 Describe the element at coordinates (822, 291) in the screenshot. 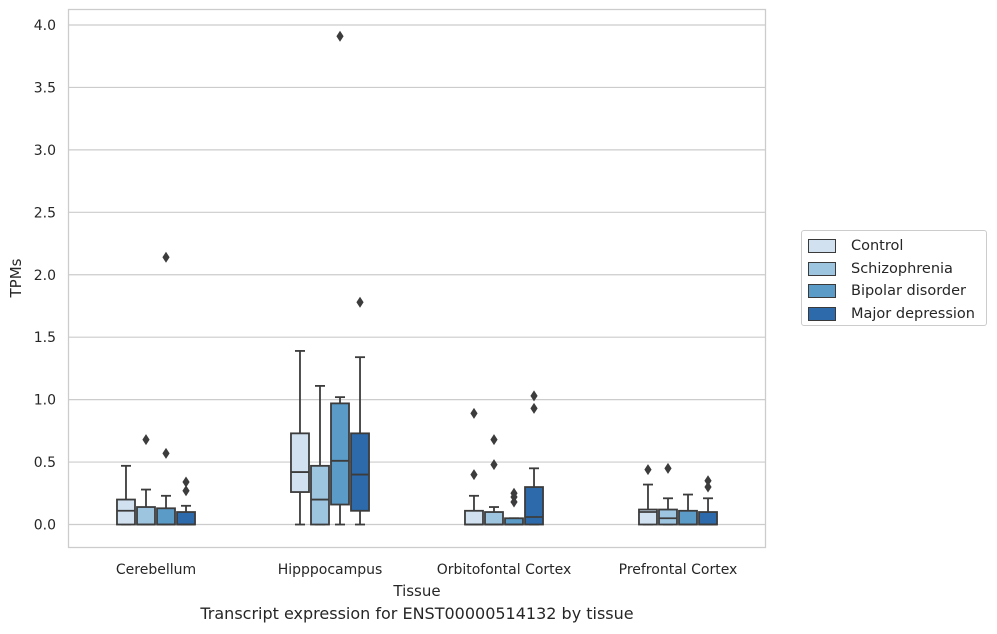

I see `legend-swatch-bipolar` at that location.